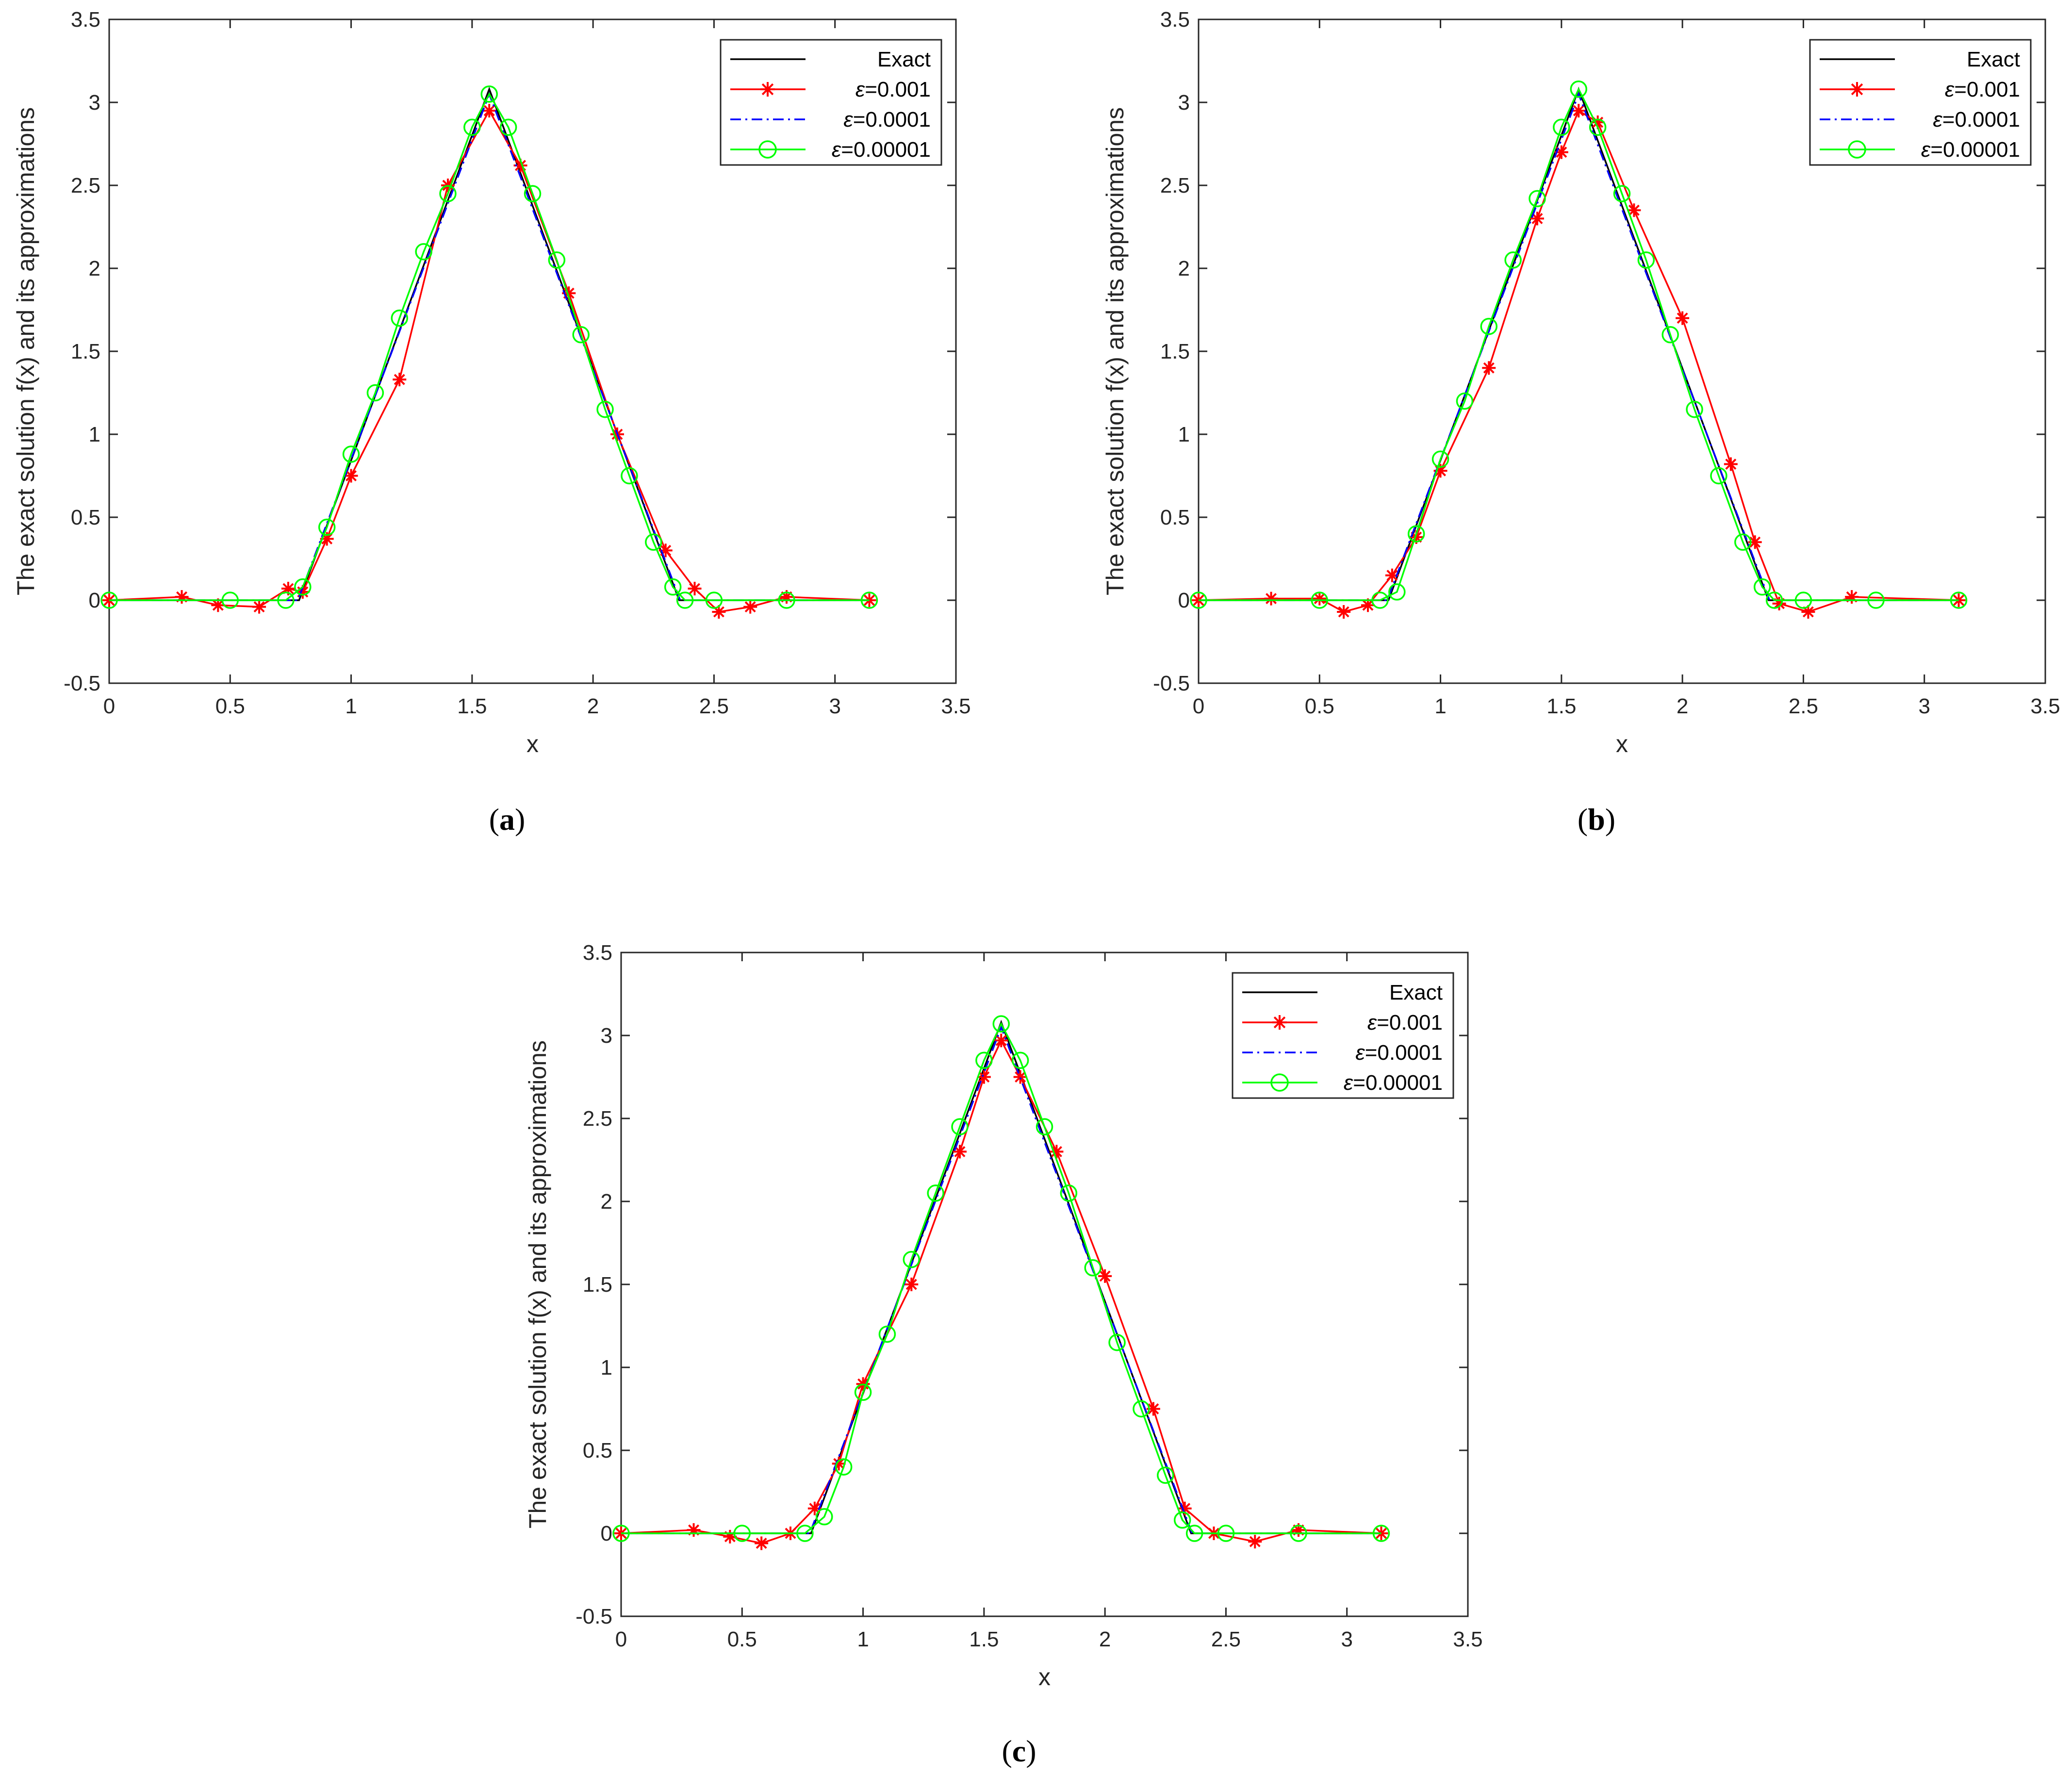 The image size is (2072, 1774). What do you see at coordinates (598, 1285) in the screenshot?
I see `y-tick-label: 1.5` at bounding box center [598, 1285].